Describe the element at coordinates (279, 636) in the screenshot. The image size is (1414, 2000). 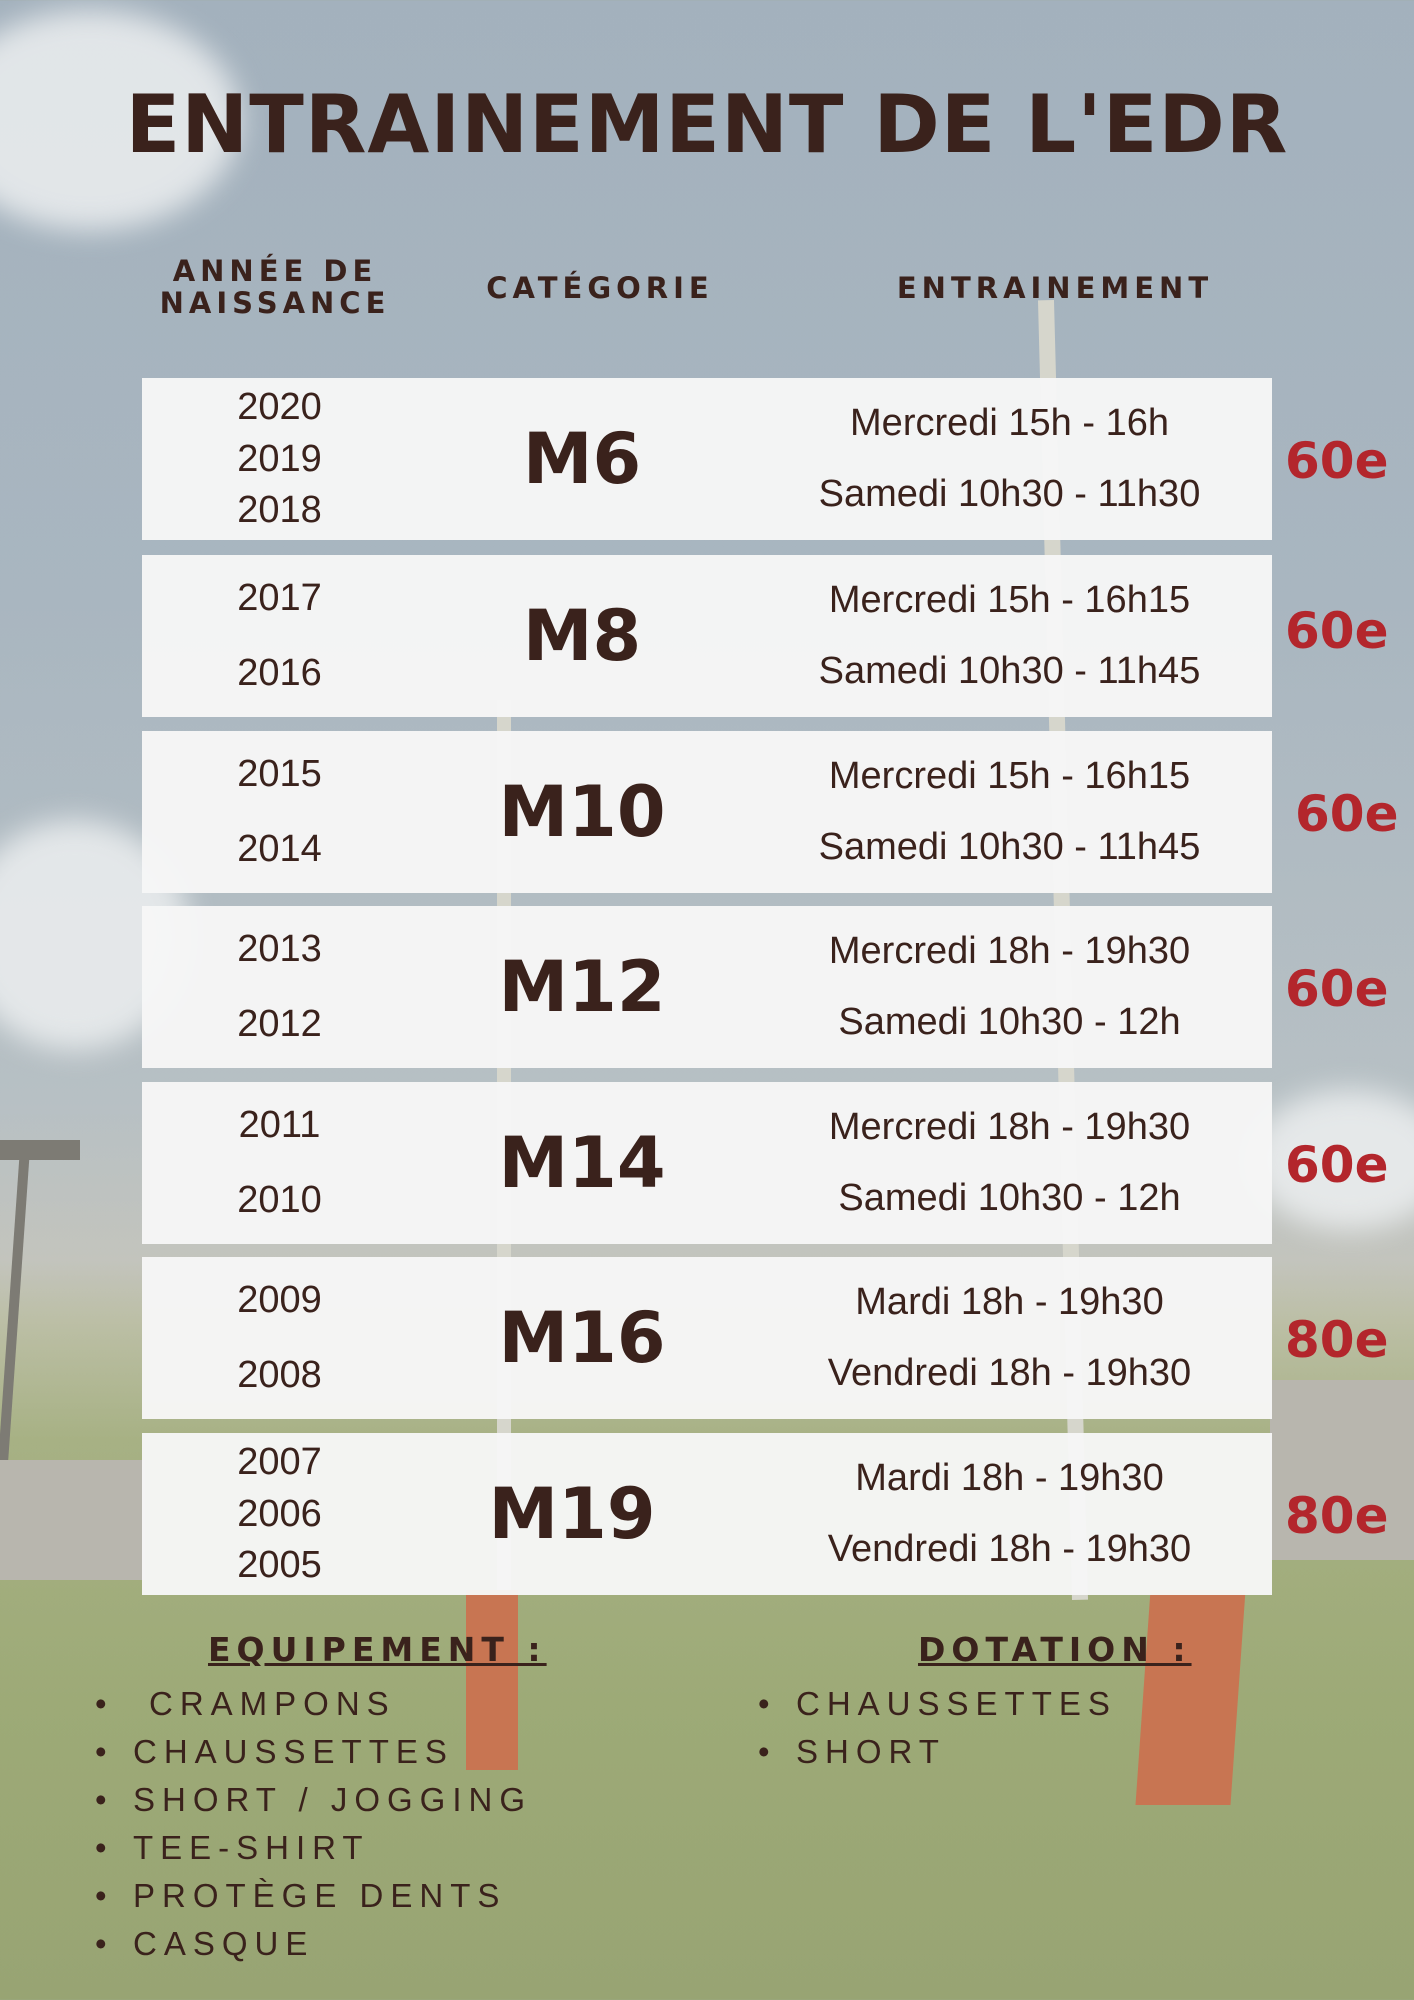
I see `birth-years: 2017 2016` at that location.